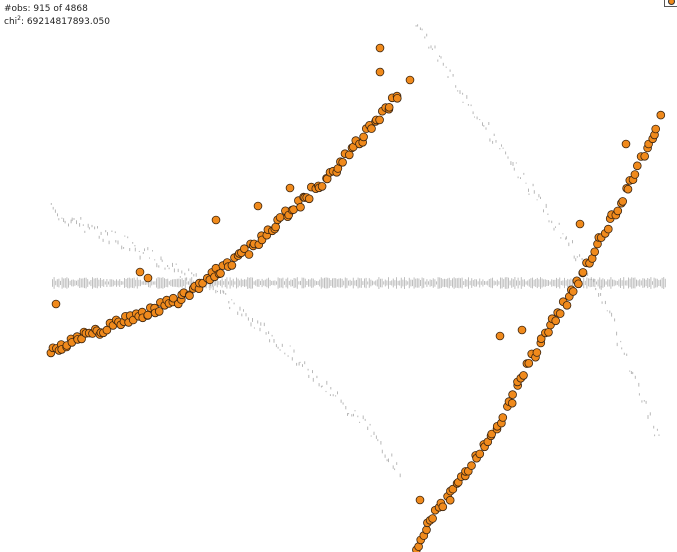 This screenshot has width=677, height=552. Describe the element at coordinates (57, 21) in the screenshot. I see `chi-square: chi2: 69214817893.050` at that location.